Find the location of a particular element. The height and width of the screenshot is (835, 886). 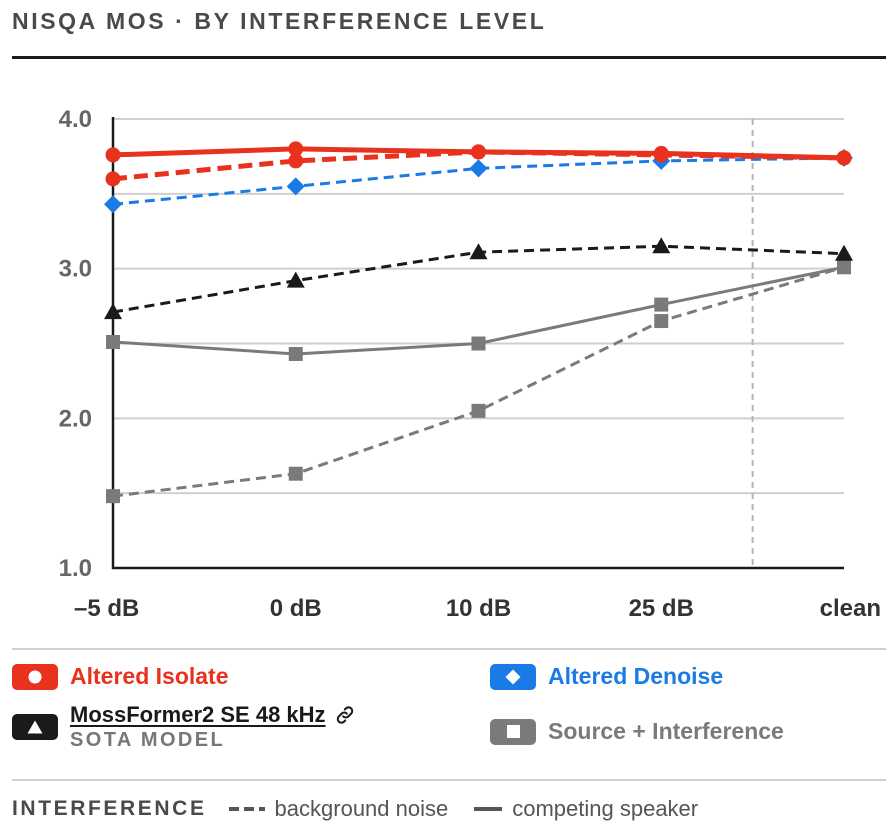

legend-divider-top is located at coordinates (449, 649).